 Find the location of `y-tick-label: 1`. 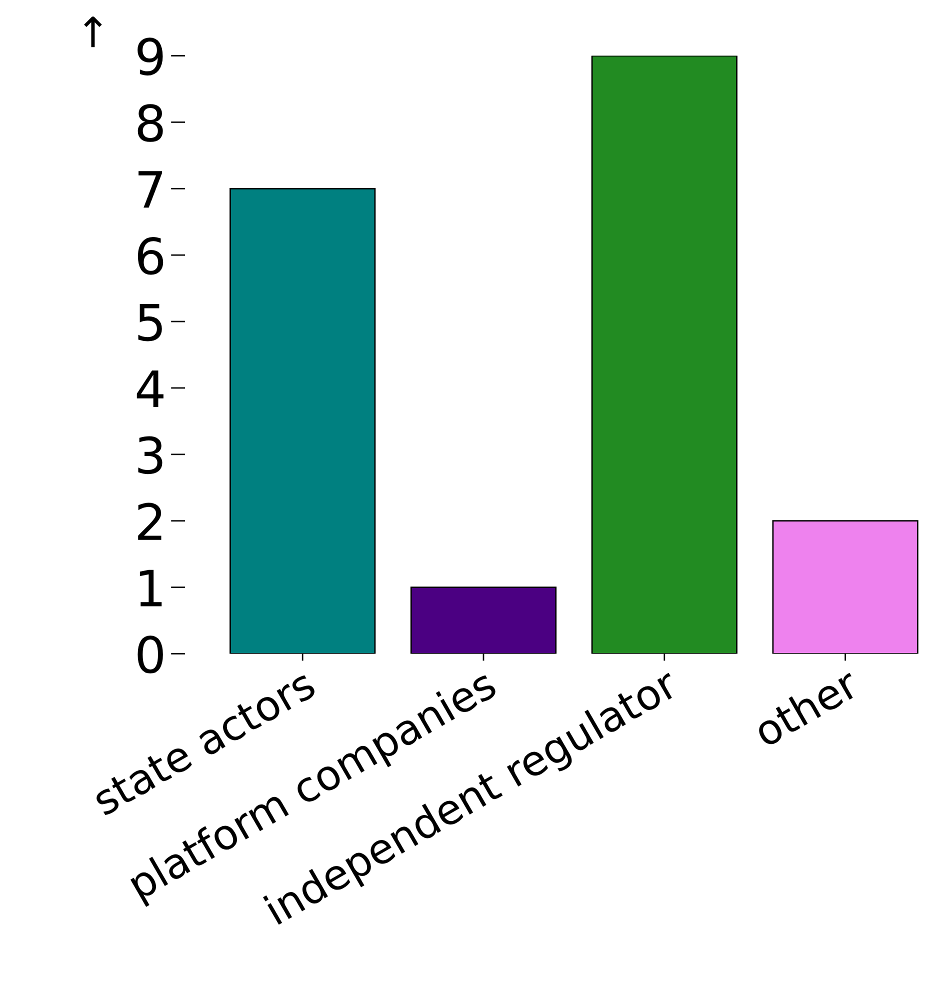

y-tick-label: 1 is located at coordinates (151, 588).